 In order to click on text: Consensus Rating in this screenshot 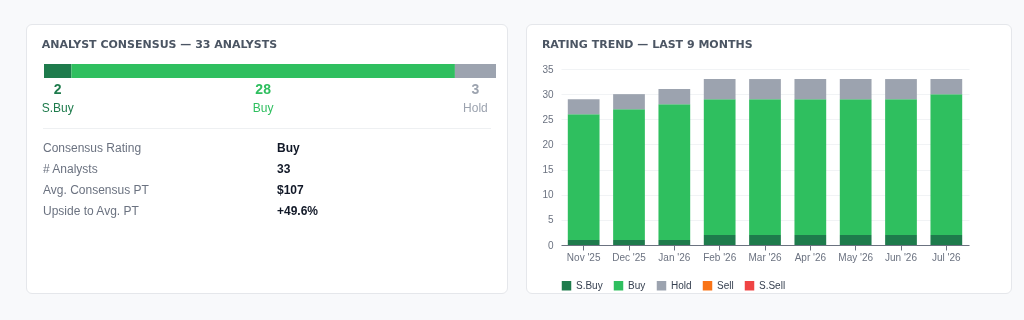, I will do `click(93, 148)`.